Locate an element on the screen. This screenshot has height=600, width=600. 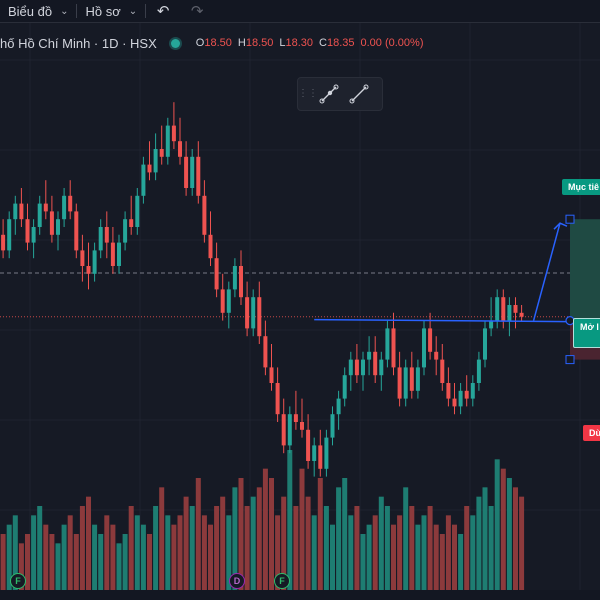
trend-line-anchored-icon is located at coordinates (329, 94).